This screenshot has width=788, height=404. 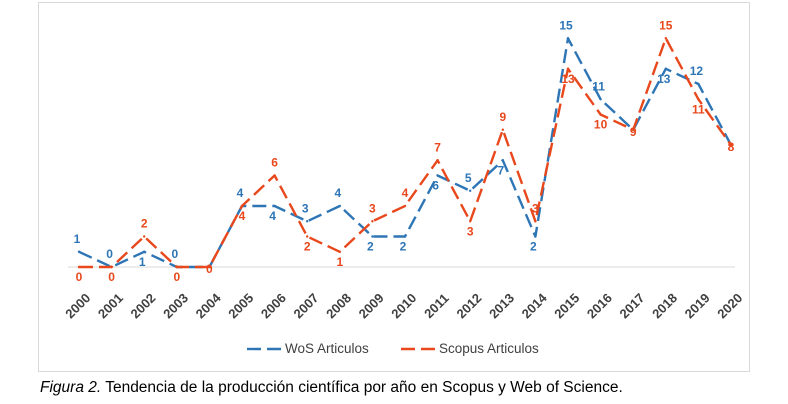 I want to click on data-point-s1-2000, so click(x=79, y=267).